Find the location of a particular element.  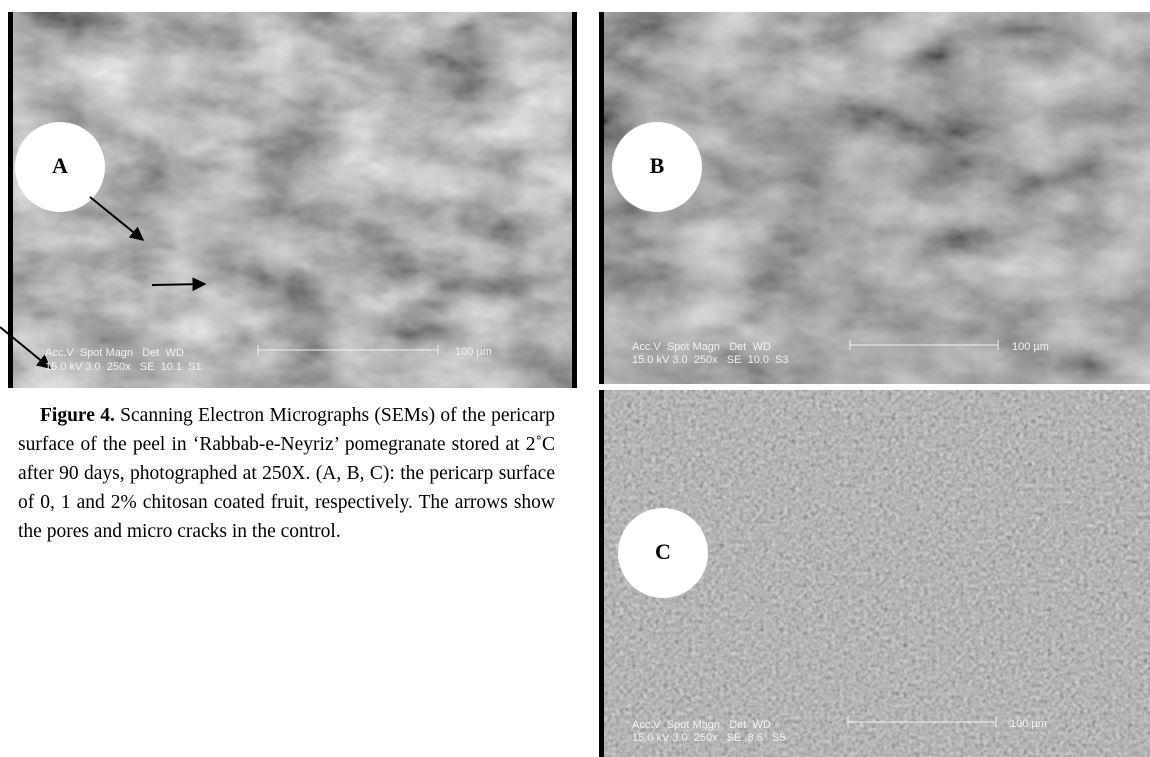

panel-label: A is located at coordinates (60, 165).